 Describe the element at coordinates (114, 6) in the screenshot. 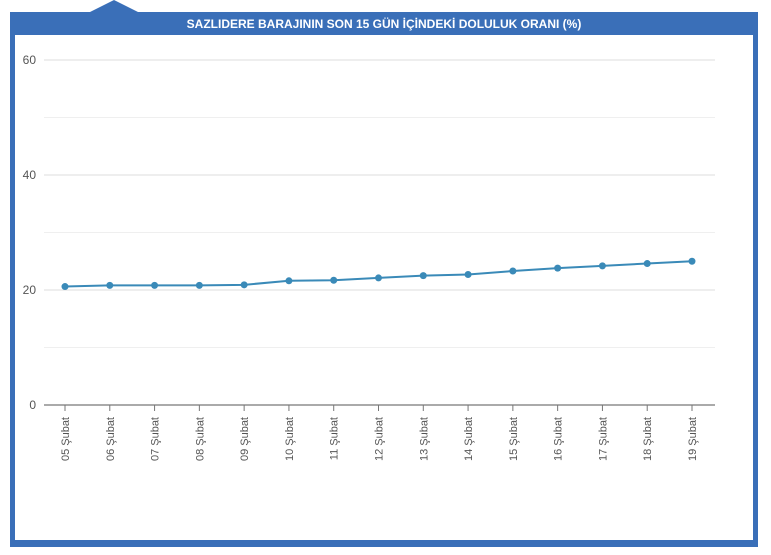

I see `frame-notch` at that location.